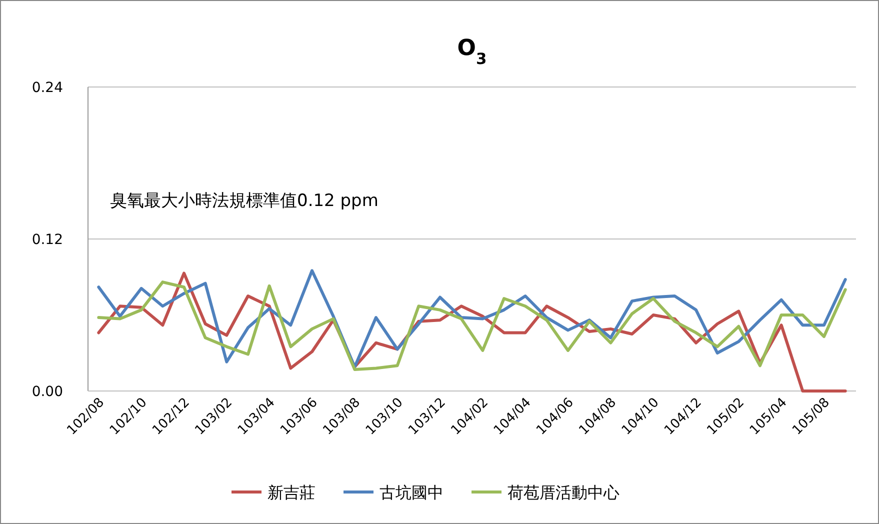  I want to click on legend-label: 荷苞厝活動中心, so click(564, 492).